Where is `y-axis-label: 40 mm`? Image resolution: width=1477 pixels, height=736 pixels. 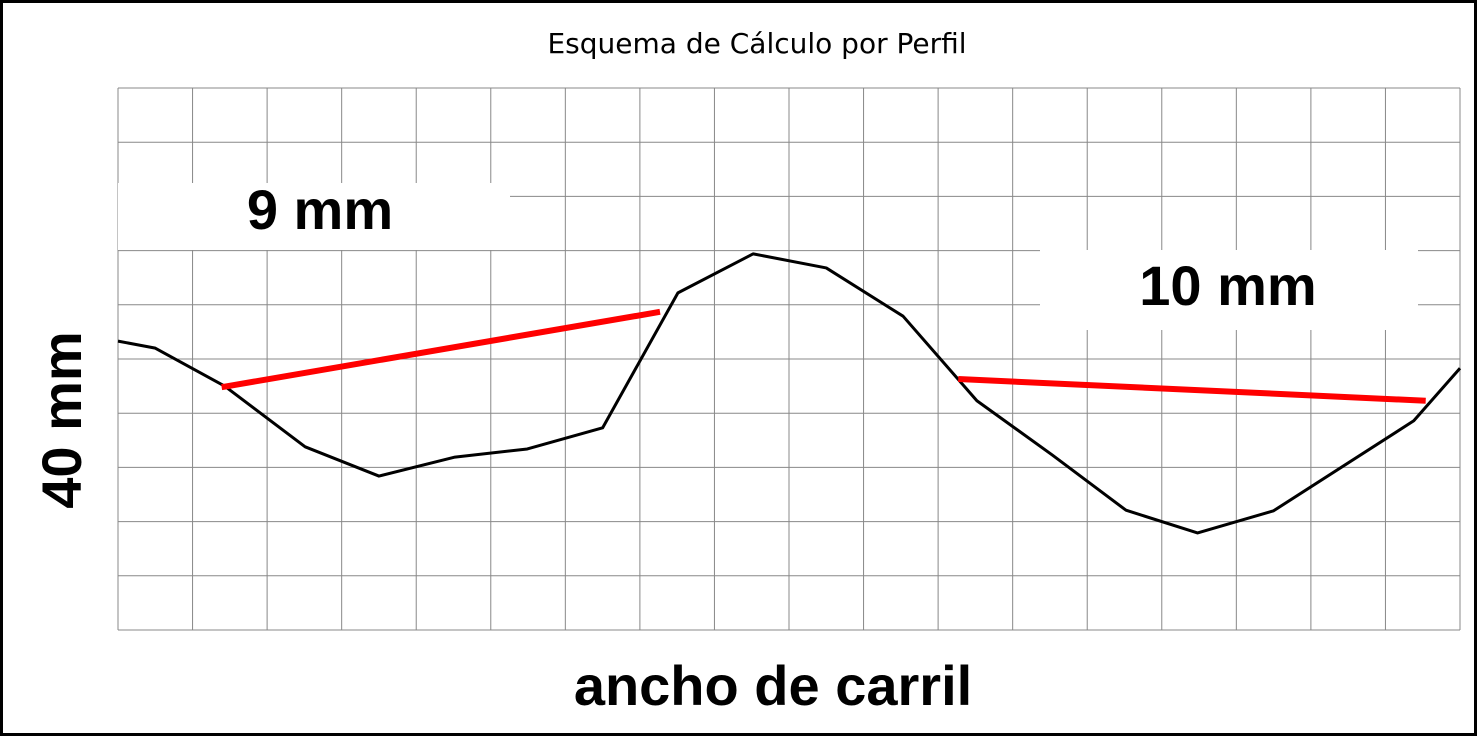 y-axis-label: 40 mm is located at coordinates (61, 419).